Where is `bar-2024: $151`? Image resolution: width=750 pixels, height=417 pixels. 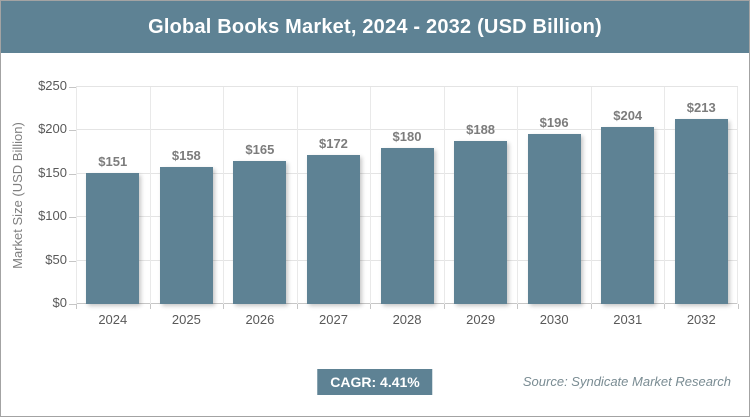 bar-2024: $151 is located at coordinates (113, 229).